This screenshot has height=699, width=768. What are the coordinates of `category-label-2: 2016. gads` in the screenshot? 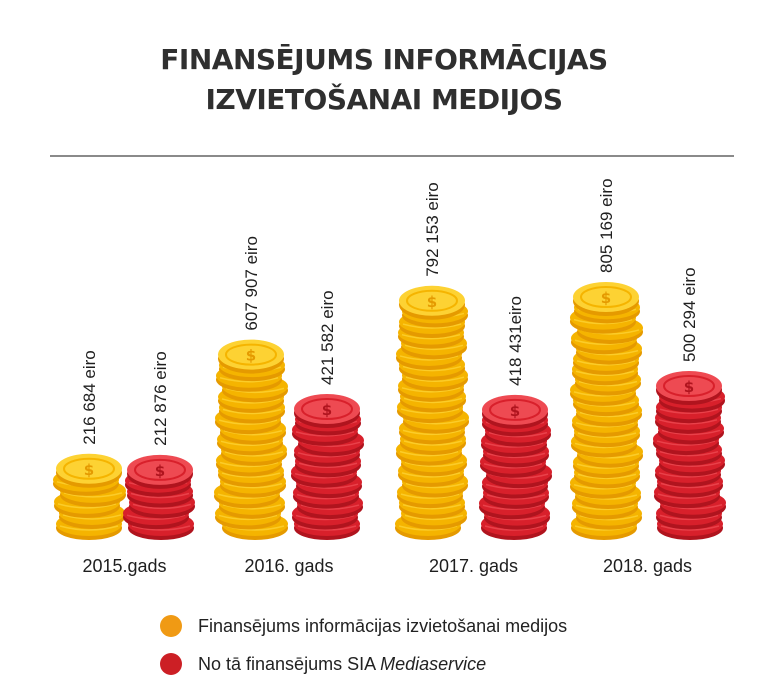 It's located at (288, 566).